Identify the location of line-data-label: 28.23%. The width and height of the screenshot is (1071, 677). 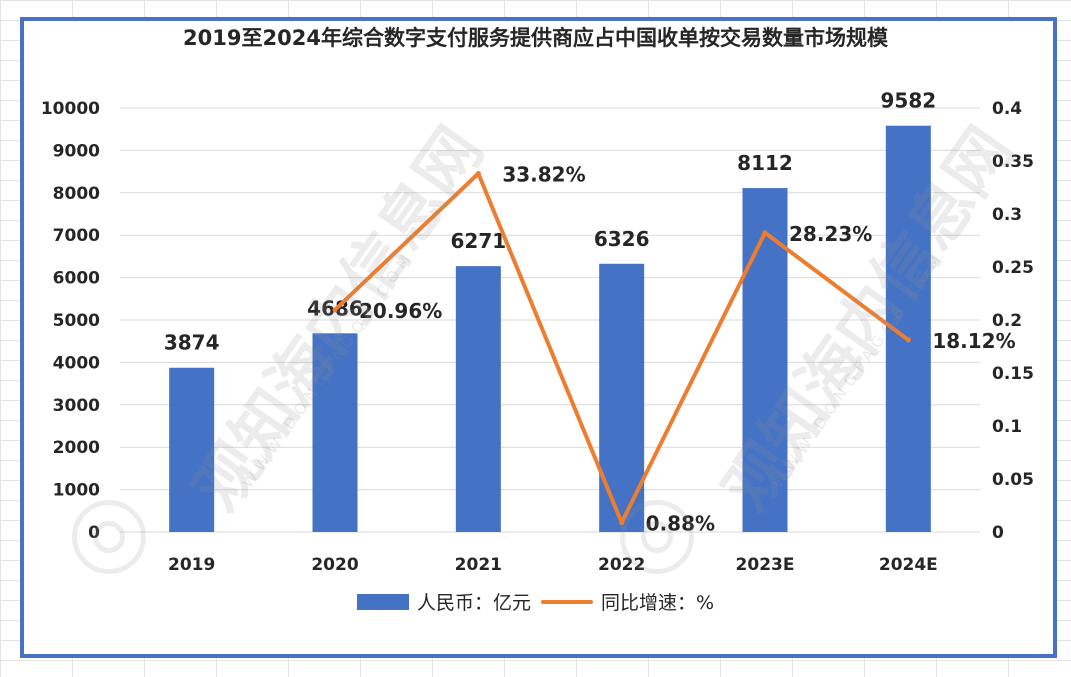
(830, 234).